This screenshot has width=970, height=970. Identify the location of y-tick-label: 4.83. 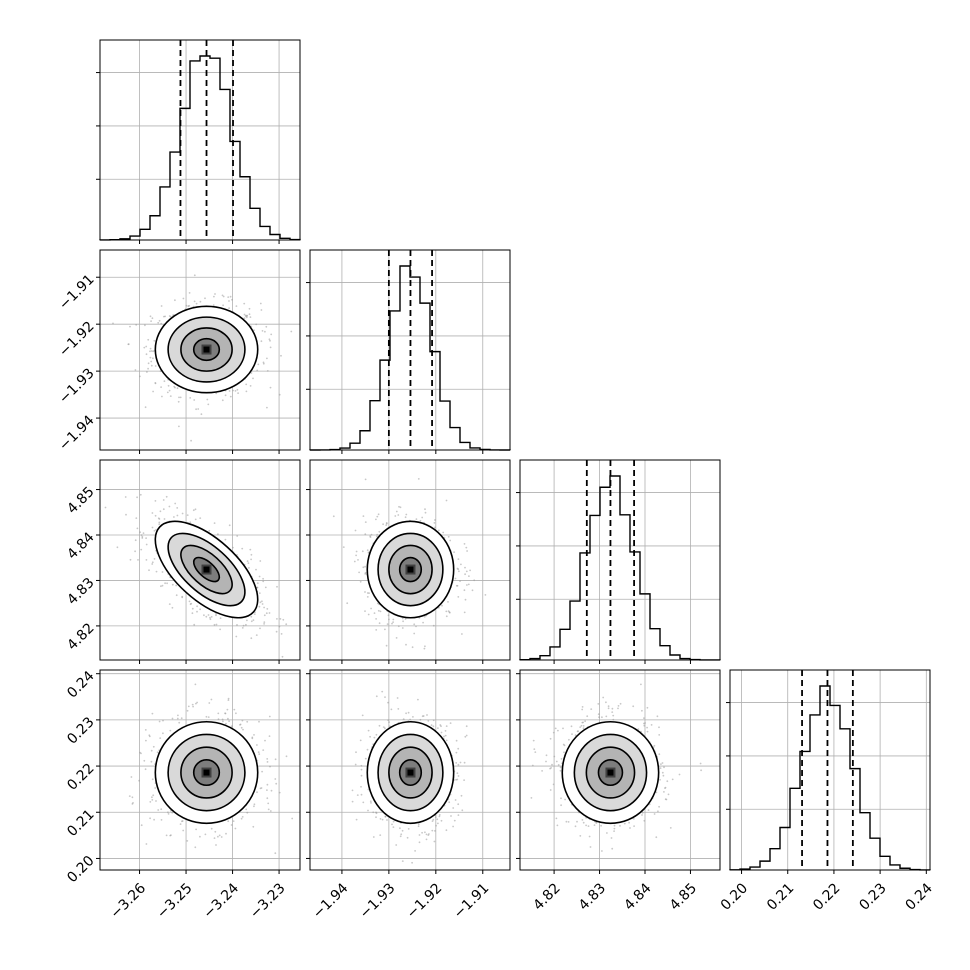
(80, 591).